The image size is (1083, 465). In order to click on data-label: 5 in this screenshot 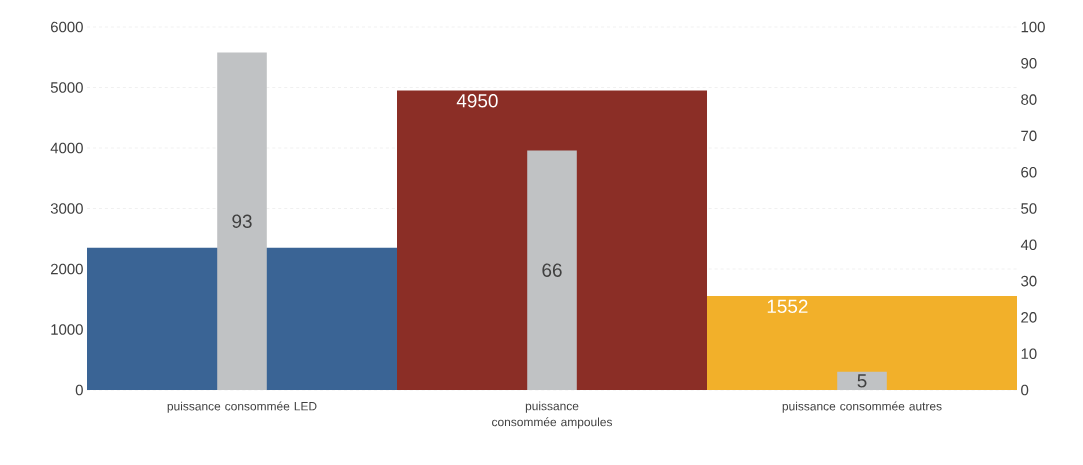, I will do `click(862, 381)`.